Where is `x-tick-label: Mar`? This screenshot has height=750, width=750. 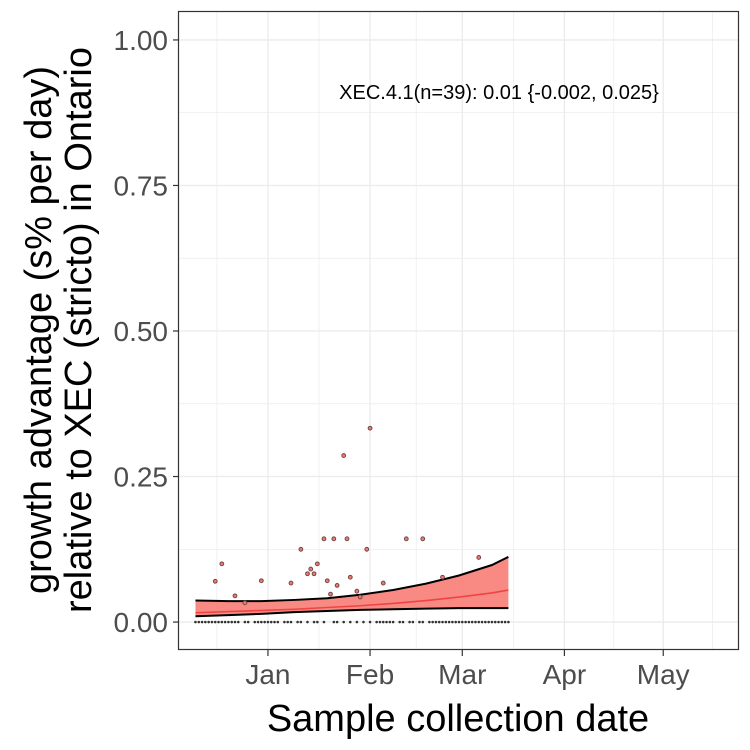 x-tick-label: Mar is located at coordinates (462, 674).